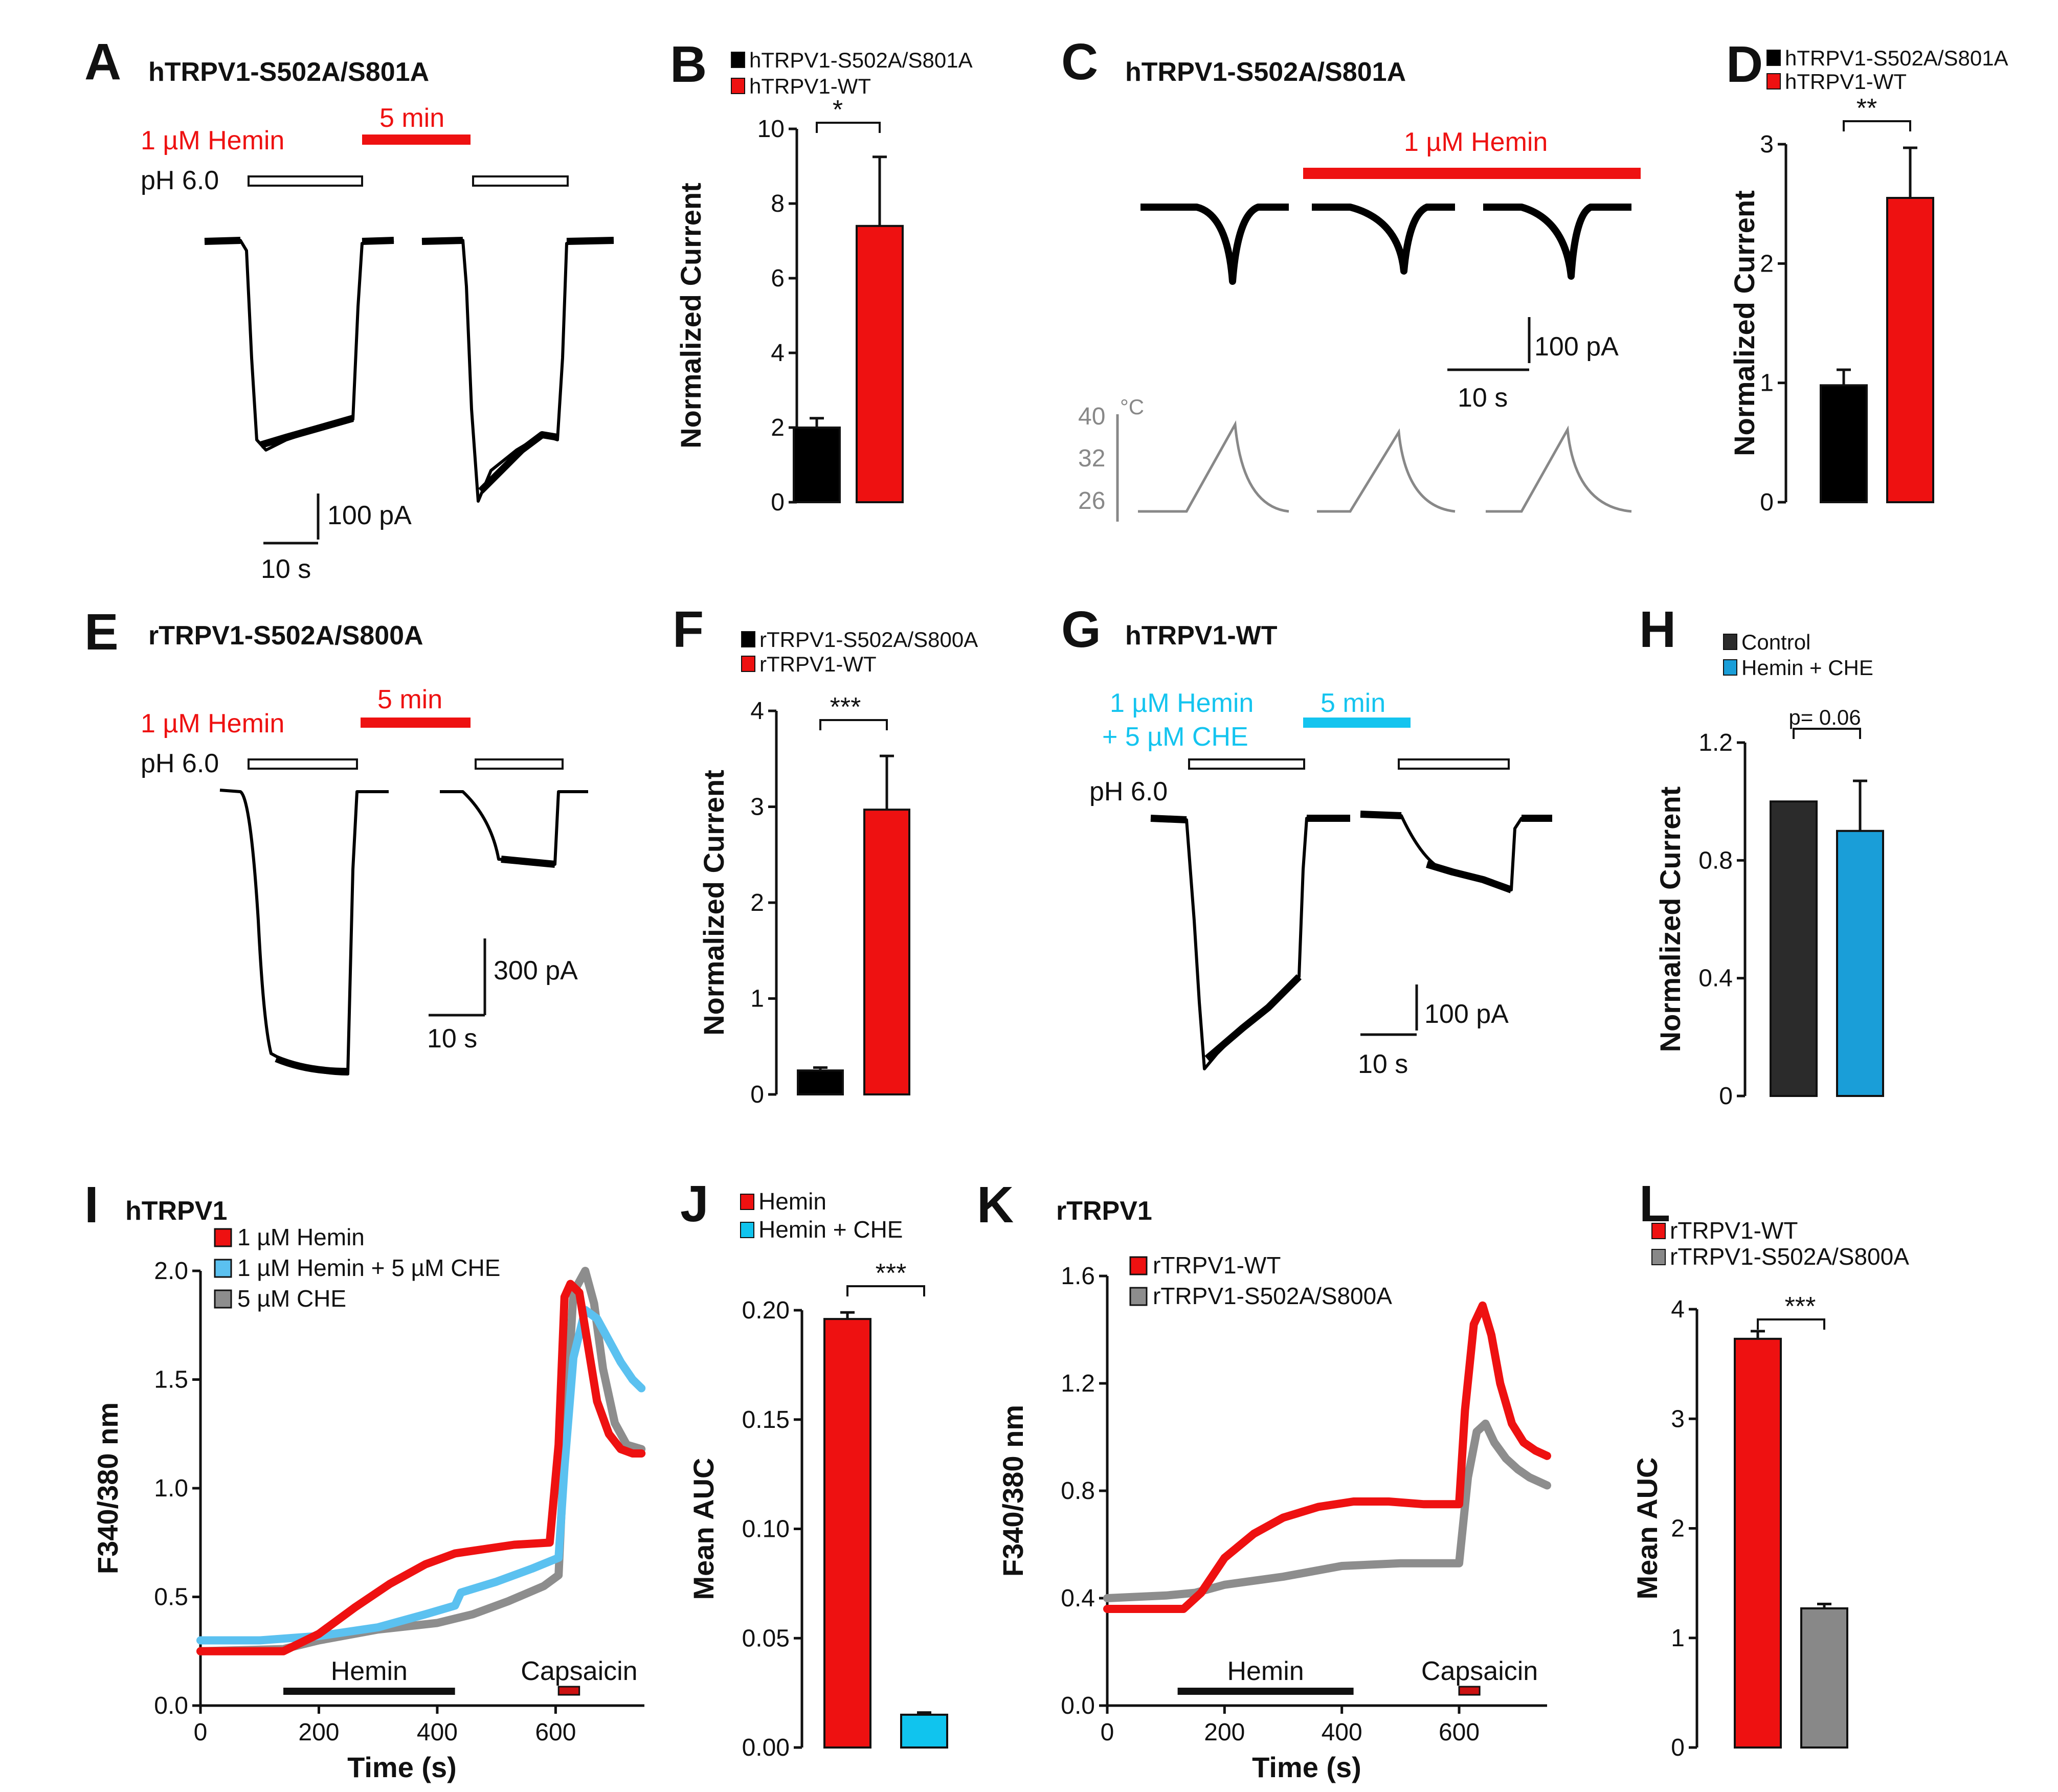  Describe the element at coordinates (1459, 1732) in the screenshot. I see `x-tick-label: 600` at that location.